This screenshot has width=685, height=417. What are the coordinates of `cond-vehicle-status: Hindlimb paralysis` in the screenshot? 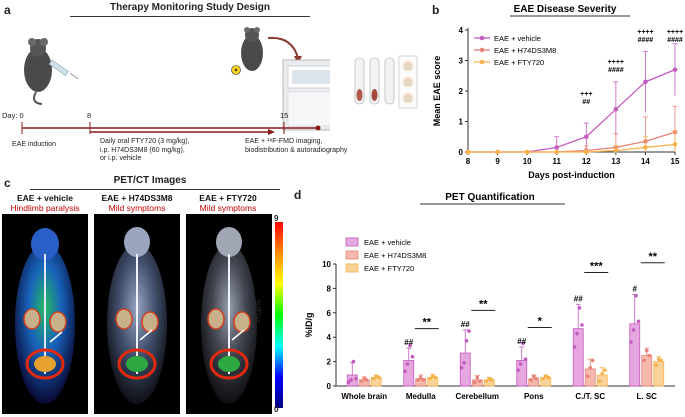 It's located at (45, 208).